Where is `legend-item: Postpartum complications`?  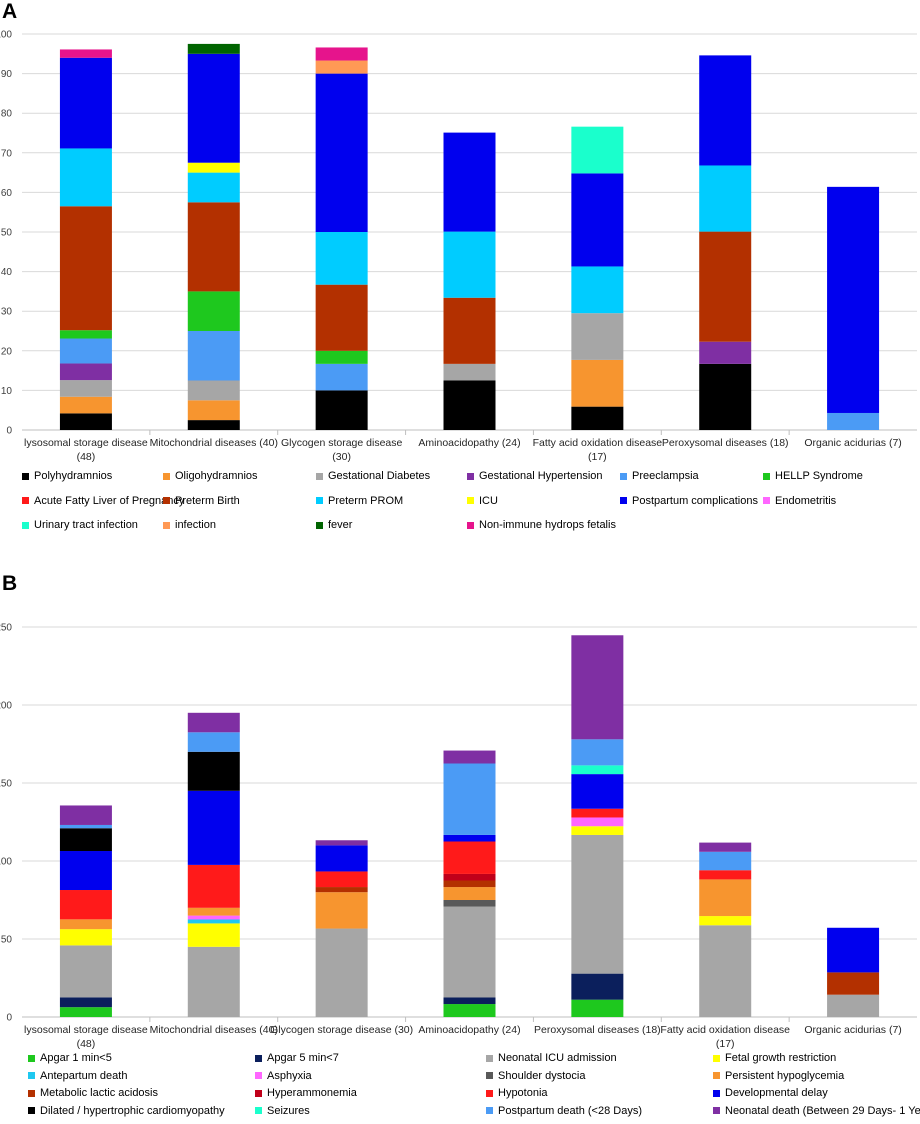
legend-item: Postpartum complications is located at coordinates (689, 501).